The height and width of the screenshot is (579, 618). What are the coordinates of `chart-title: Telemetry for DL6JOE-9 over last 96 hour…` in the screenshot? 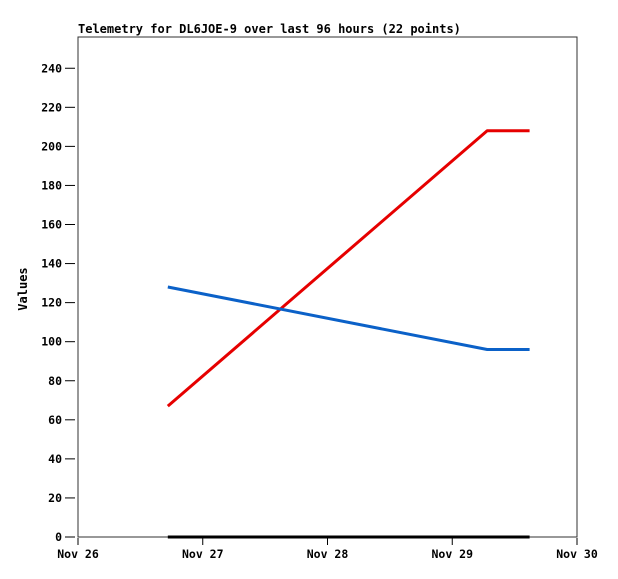 It's located at (269, 29).